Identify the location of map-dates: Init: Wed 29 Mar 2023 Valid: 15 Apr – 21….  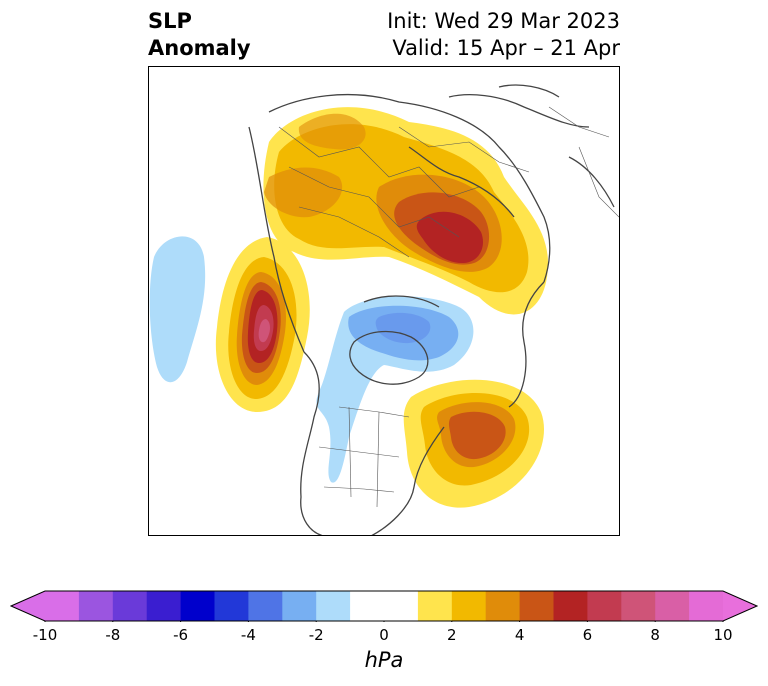
(503, 35).